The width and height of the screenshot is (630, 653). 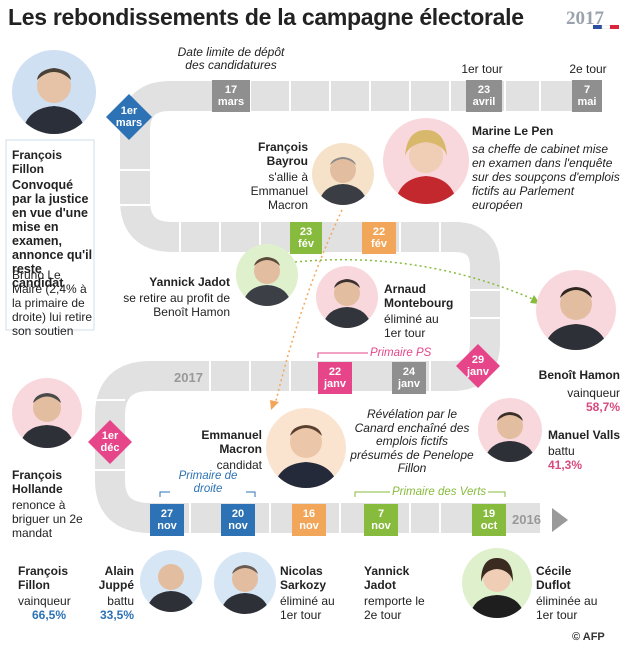 I want to click on sarkozy-desc: éliminé au 1er tour, so click(x=307, y=608).